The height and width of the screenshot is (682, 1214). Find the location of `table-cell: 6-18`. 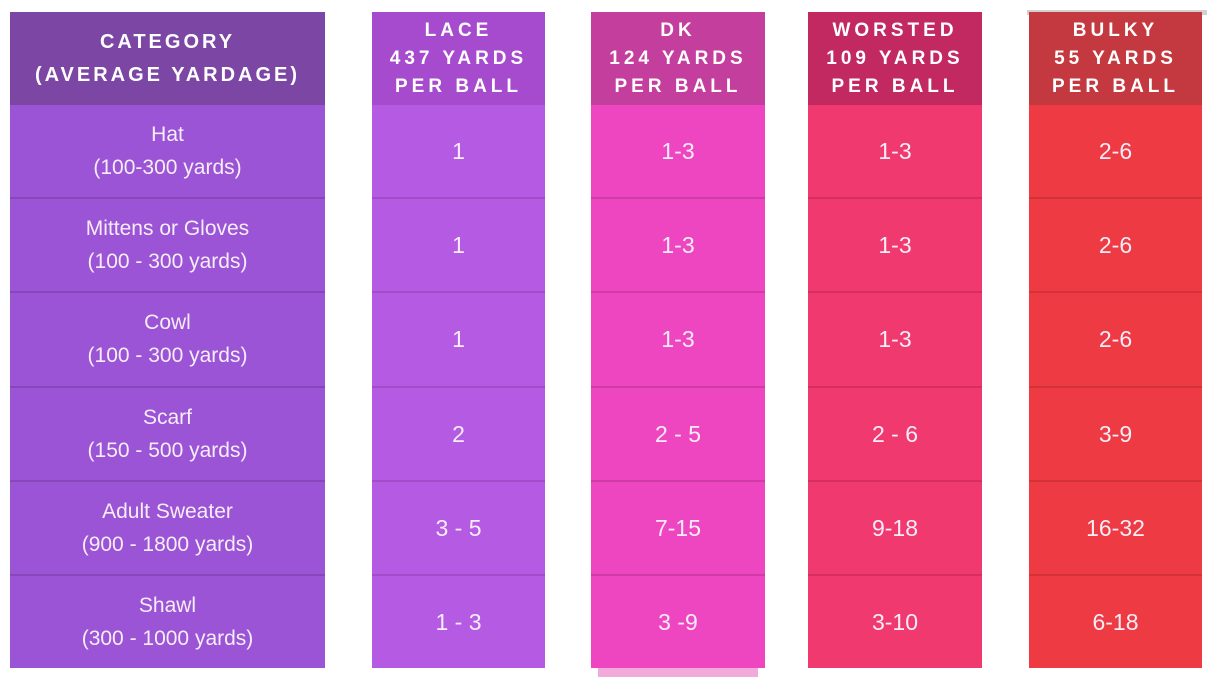

table-cell: 6-18 is located at coordinates (1115, 620).